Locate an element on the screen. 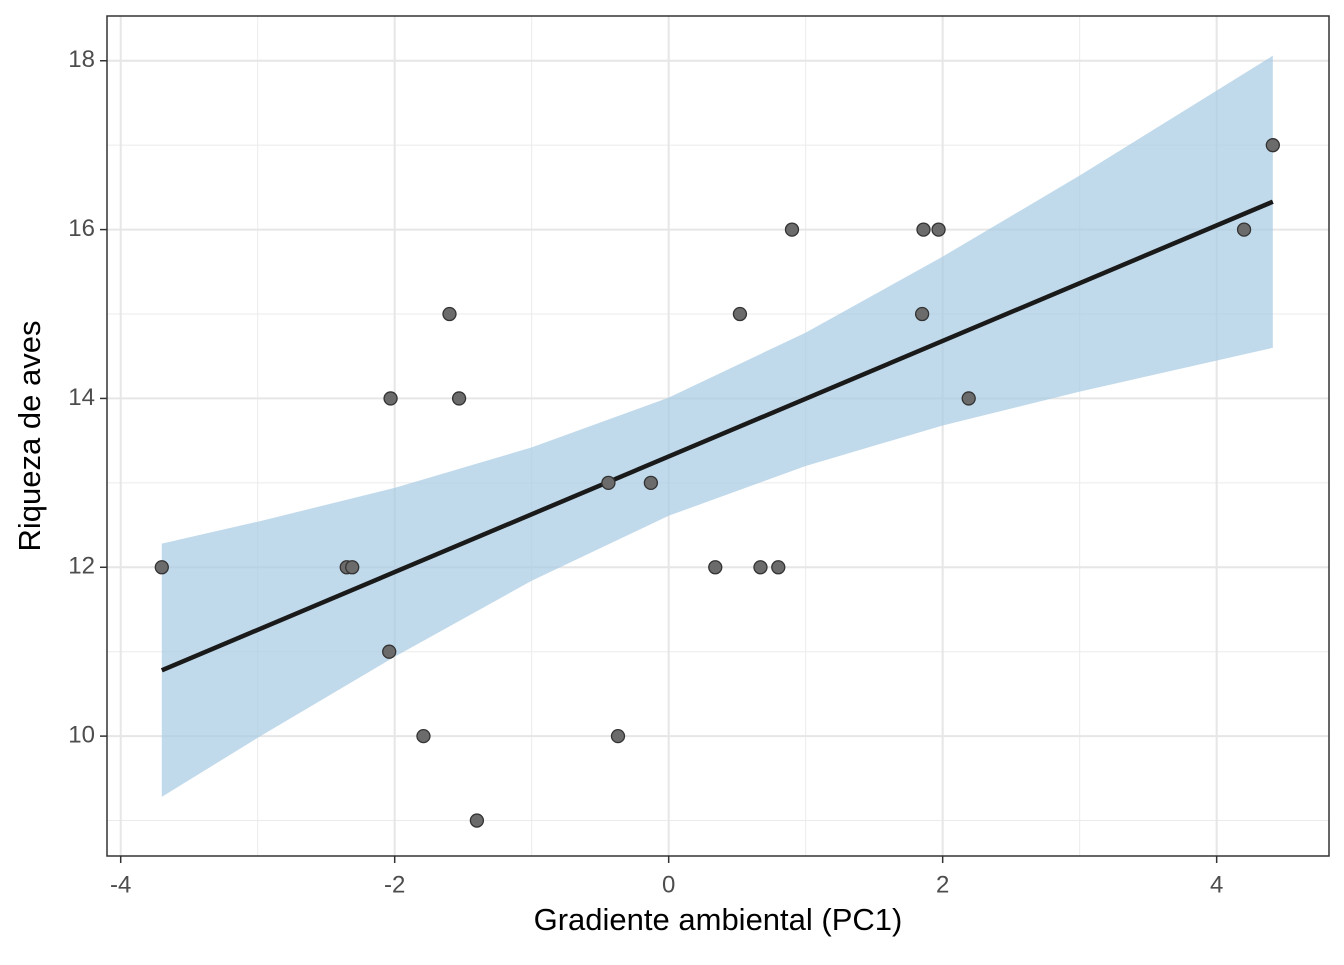 The height and width of the screenshot is (965, 1344). y-axis-title: Riqueza de aves is located at coordinates (29, 436).